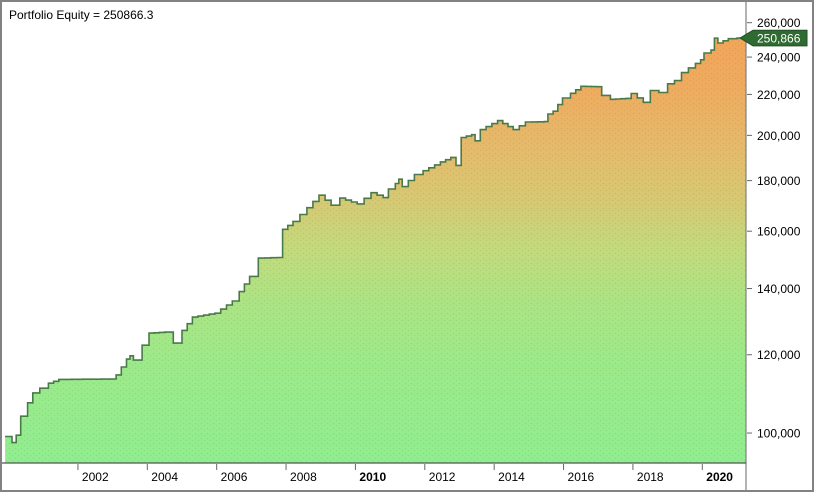 The image size is (814, 492). I want to click on x-axis-tick-label: 2014, so click(511, 477).